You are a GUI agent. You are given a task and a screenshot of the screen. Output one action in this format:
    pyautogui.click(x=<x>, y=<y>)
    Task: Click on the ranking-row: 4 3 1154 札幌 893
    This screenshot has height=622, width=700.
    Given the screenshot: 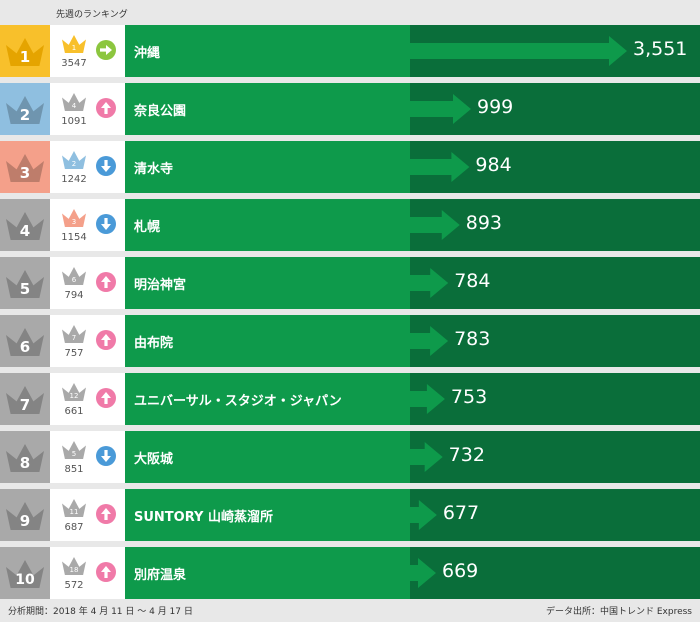 What is the action you would take?
    pyautogui.click(x=350, y=225)
    